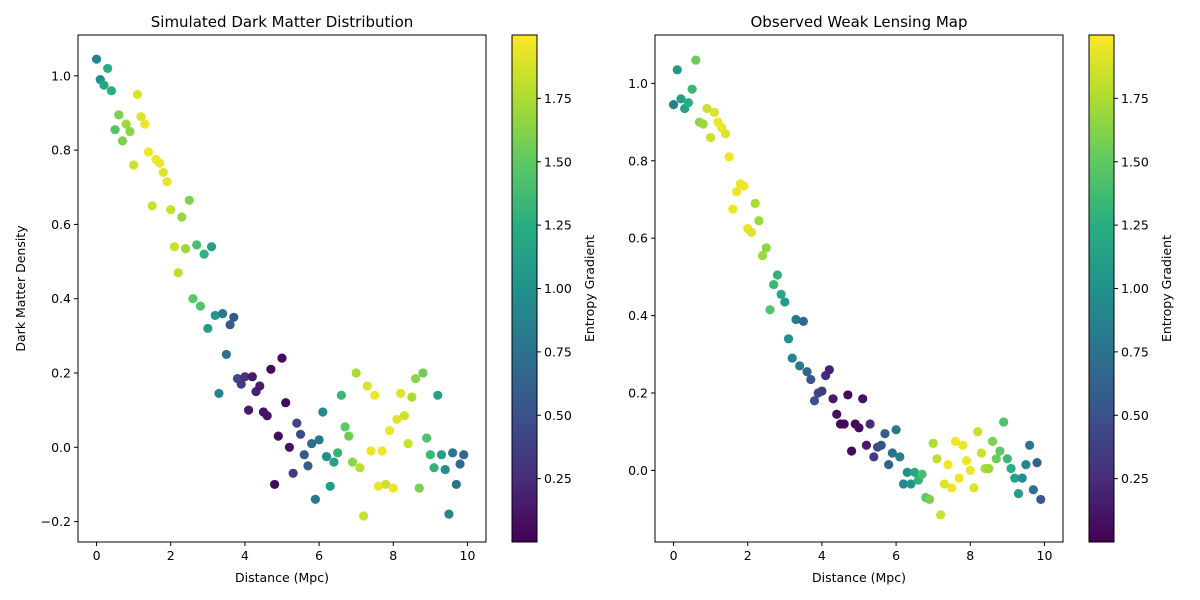  I want to click on right-x-tick-label: 8, so click(970, 555).